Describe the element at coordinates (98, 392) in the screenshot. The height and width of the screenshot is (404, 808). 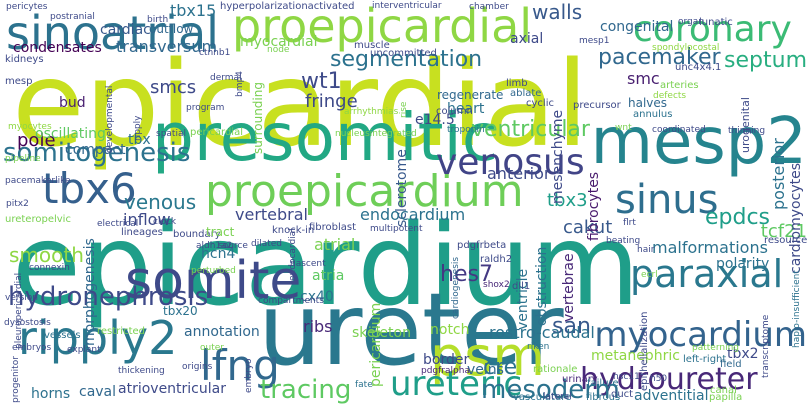
I see `word-caval: caval` at that location.